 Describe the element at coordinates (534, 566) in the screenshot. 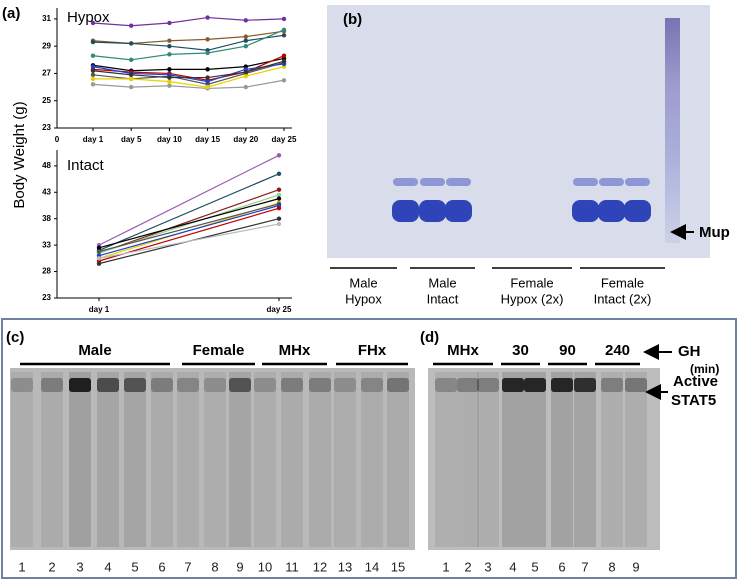

I see `lane-number: 5` at that location.